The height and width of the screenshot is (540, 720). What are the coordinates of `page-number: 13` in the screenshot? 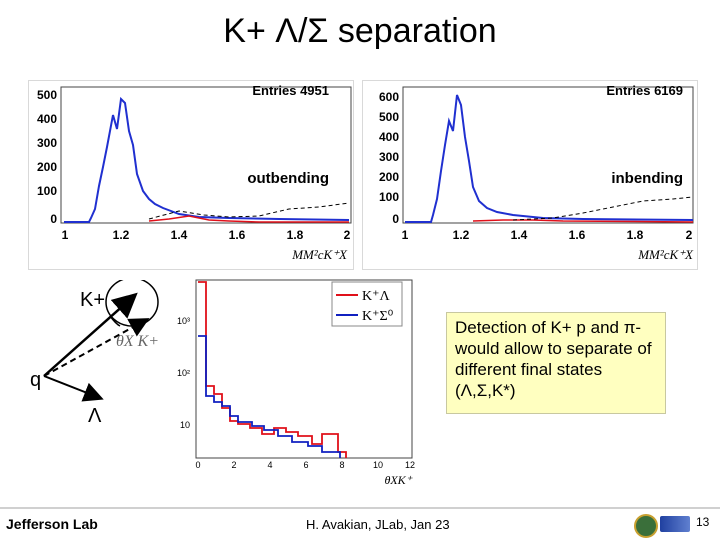 It's located at (703, 522).